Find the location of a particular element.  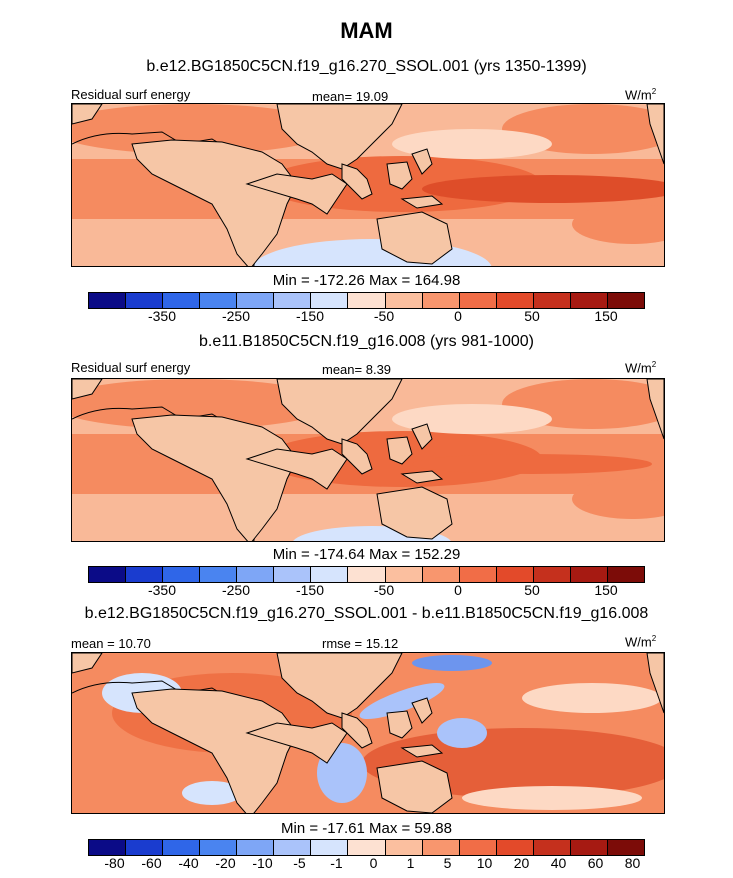

colorbar-tick-label: -40 is located at coordinates (188, 863).